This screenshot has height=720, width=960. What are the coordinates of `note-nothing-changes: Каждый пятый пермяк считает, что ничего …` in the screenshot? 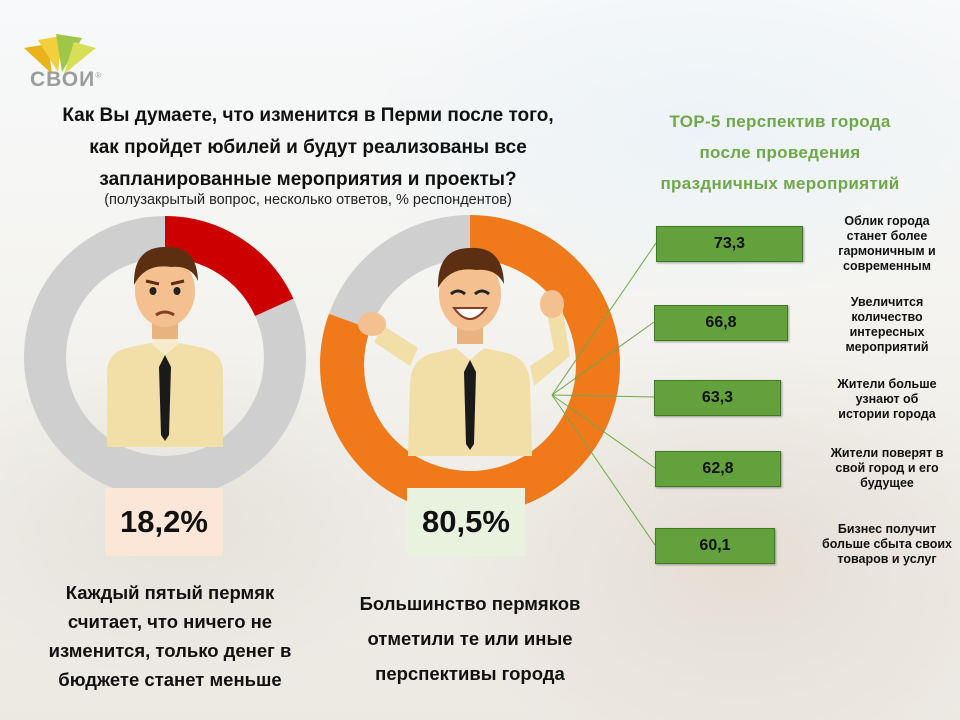 It's located at (170, 636).